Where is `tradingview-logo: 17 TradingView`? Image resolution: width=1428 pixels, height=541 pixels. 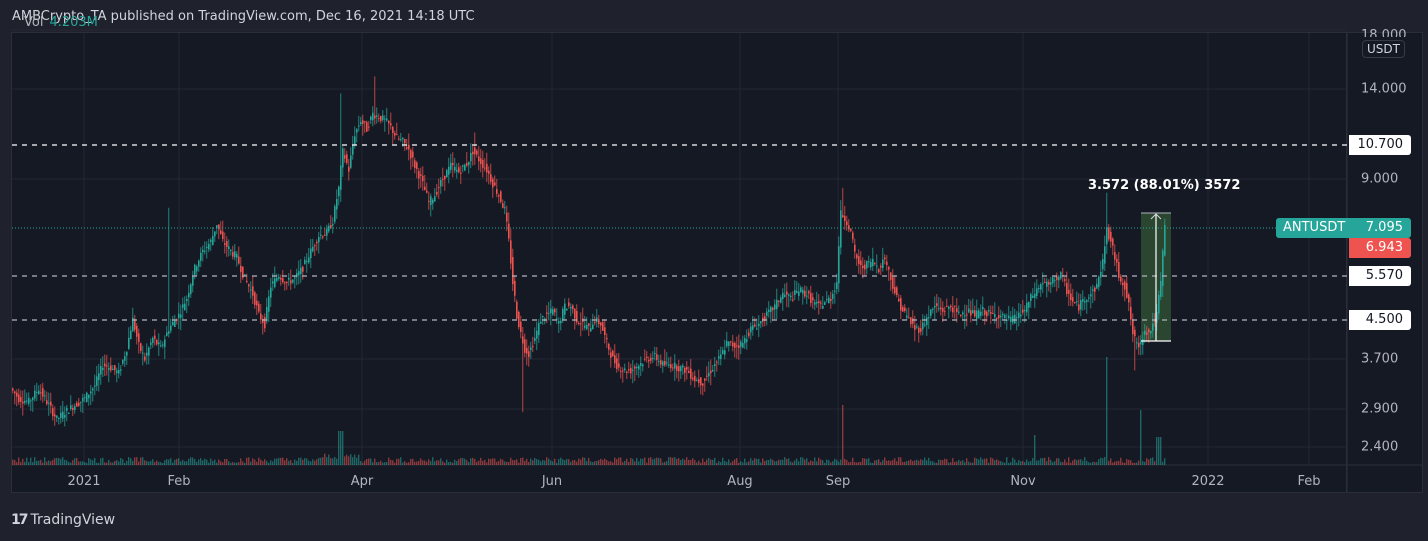
tradingview-logo: 17 TradingView is located at coordinates (63, 520).